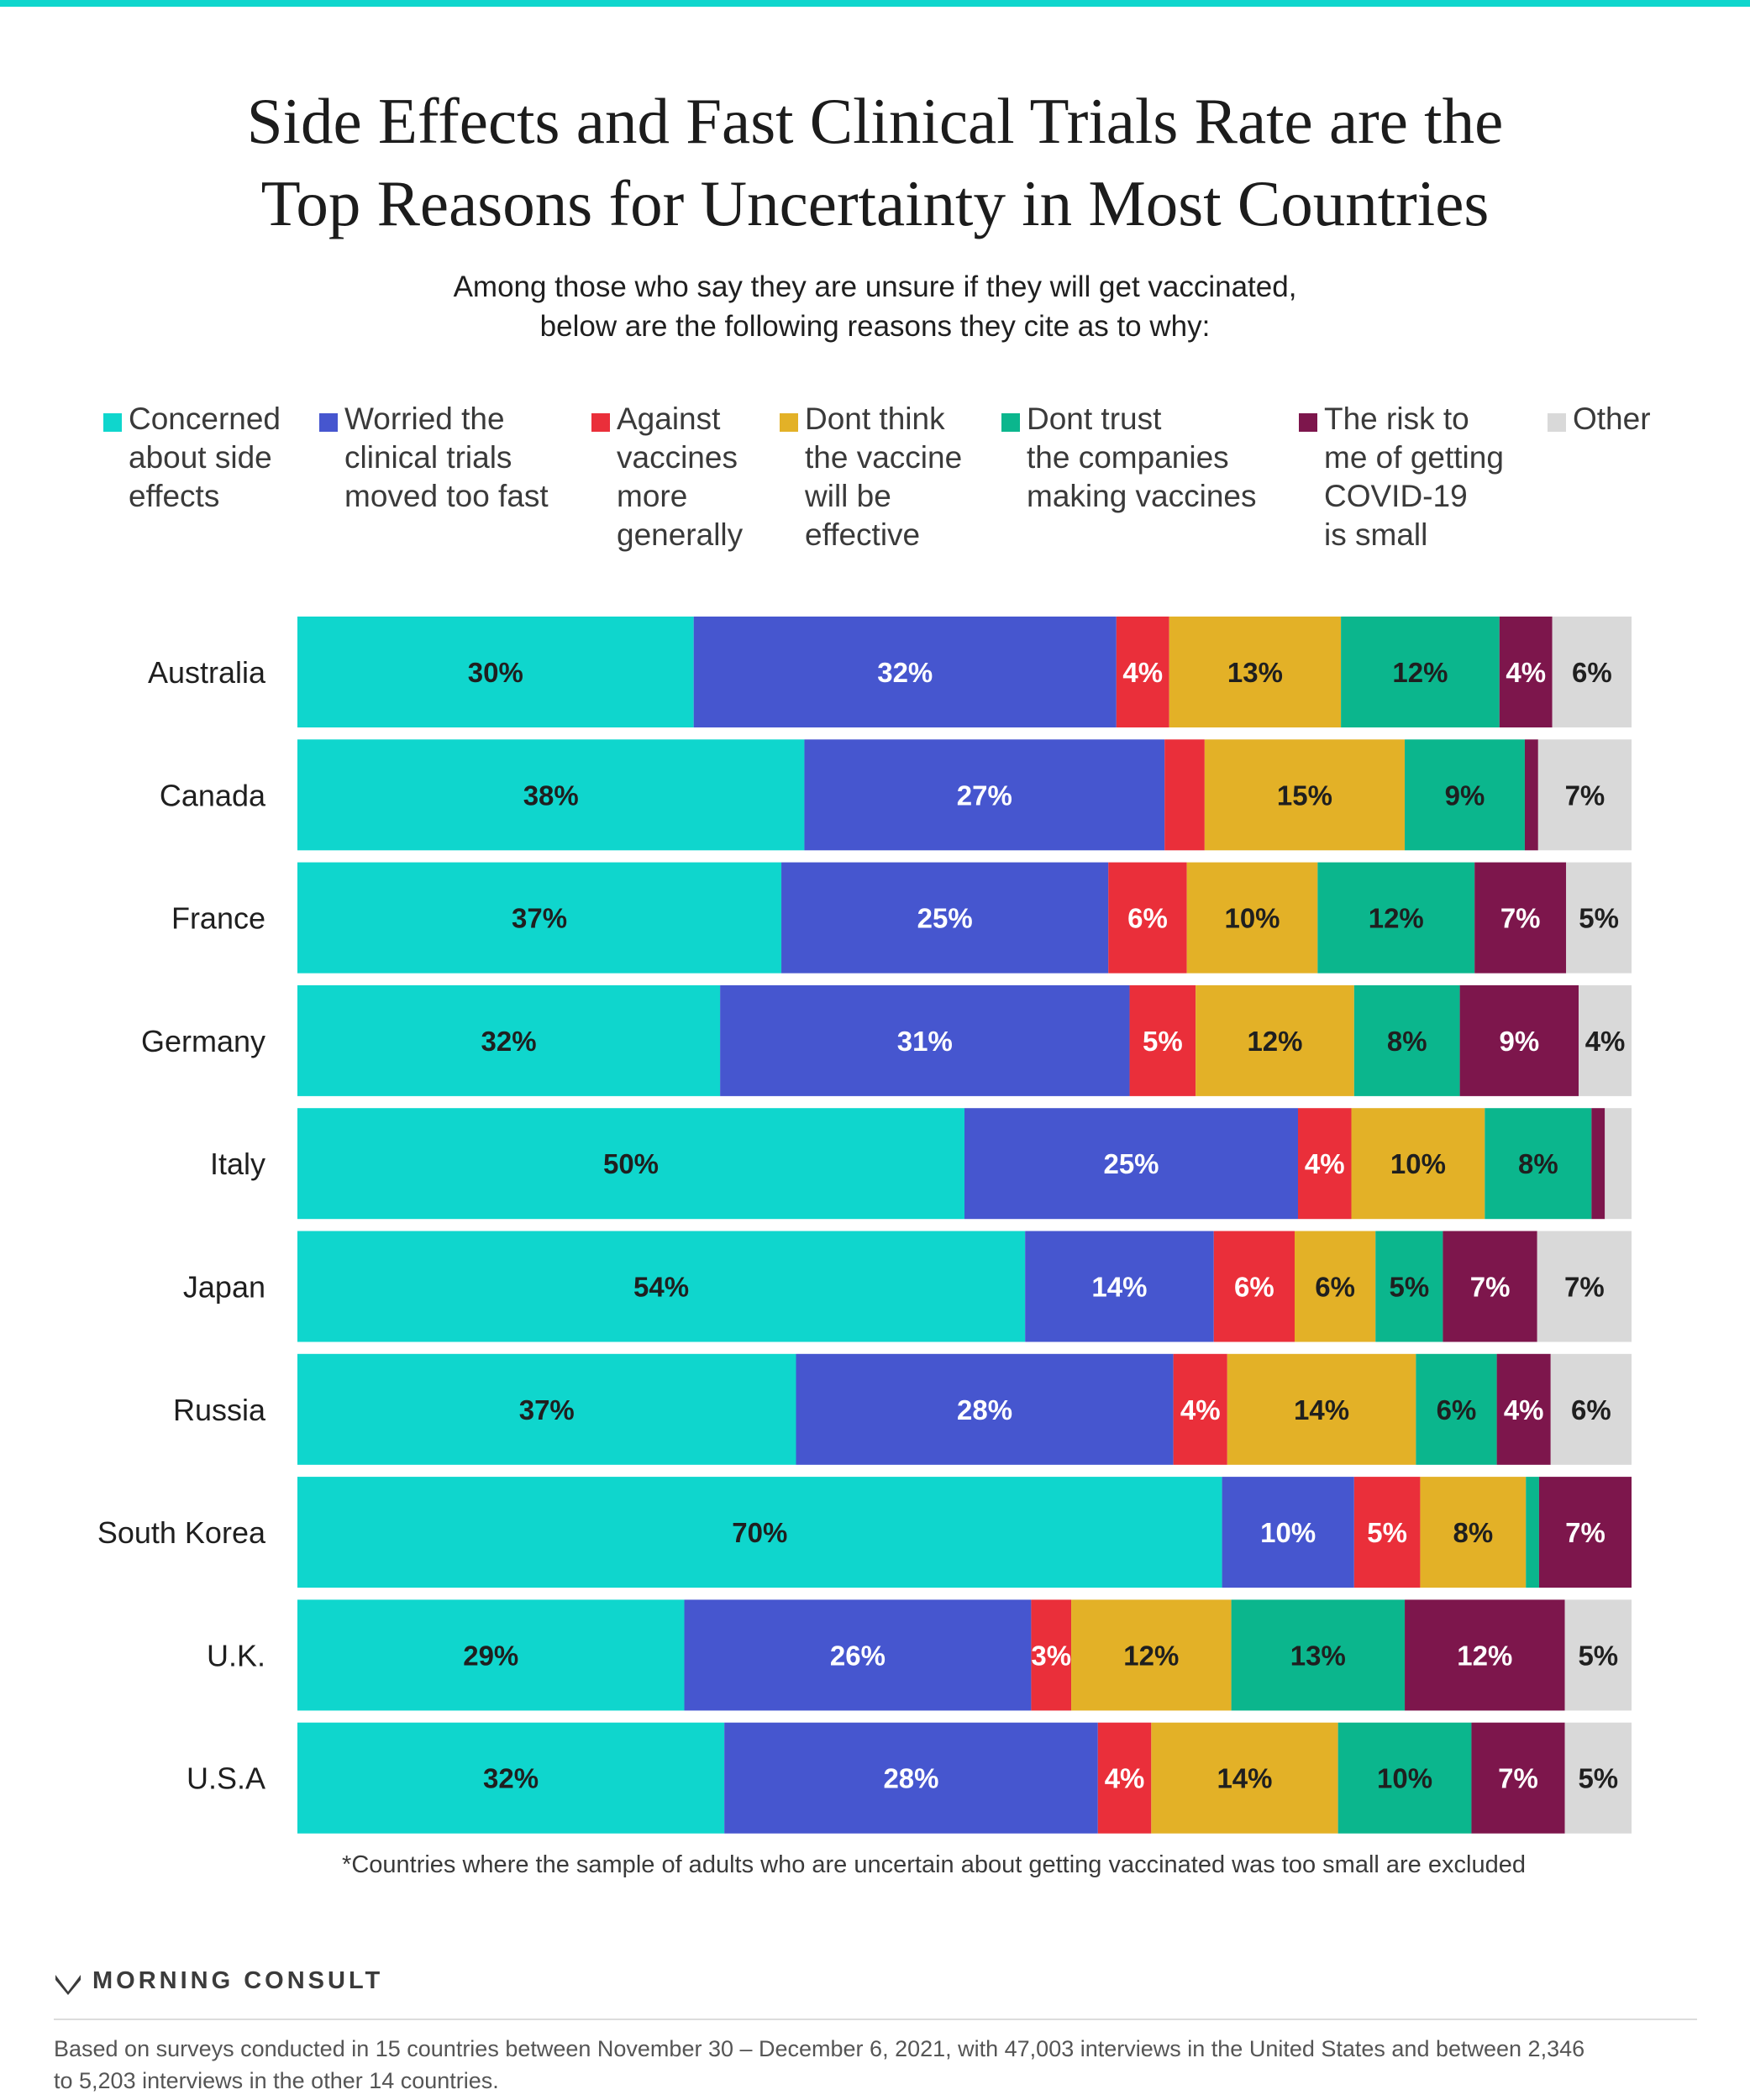 Image resolution: width=1750 pixels, height=2100 pixels. I want to click on legend-label-line: Worried the, so click(425, 419).